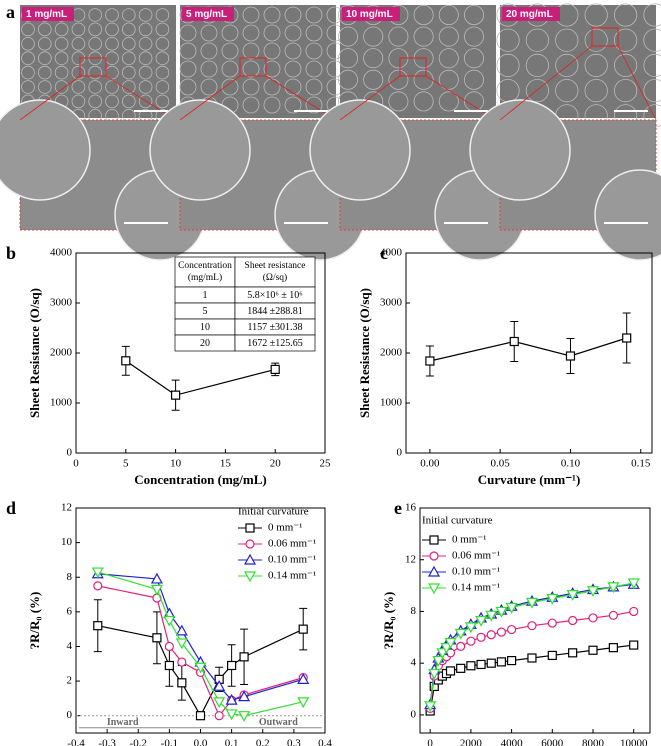 This screenshot has height=746, width=661. What do you see at coordinates (70, 681) in the screenshot?
I see `y-tick-label: 2` at bounding box center [70, 681].